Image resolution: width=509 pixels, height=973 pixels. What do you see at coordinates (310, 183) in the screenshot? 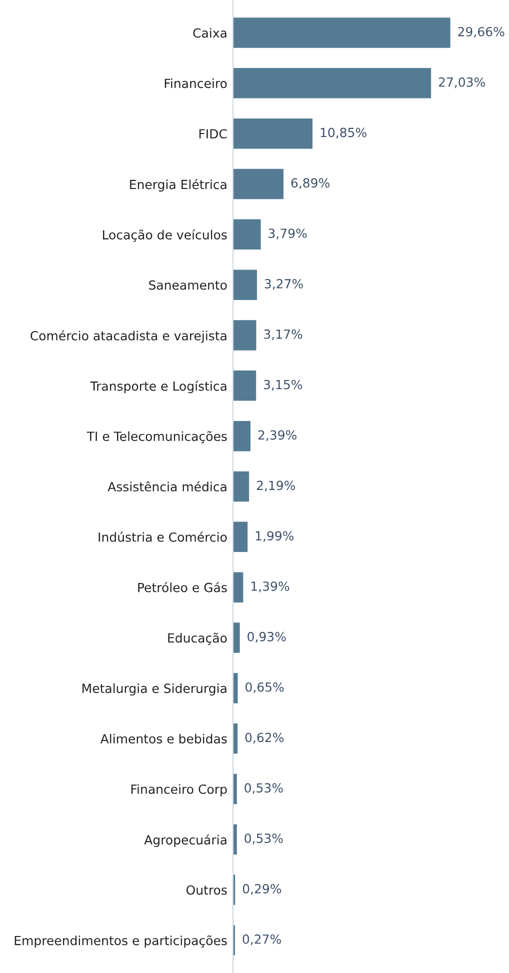
I see `data-label: 6,89%` at bounding box center [310, 183].